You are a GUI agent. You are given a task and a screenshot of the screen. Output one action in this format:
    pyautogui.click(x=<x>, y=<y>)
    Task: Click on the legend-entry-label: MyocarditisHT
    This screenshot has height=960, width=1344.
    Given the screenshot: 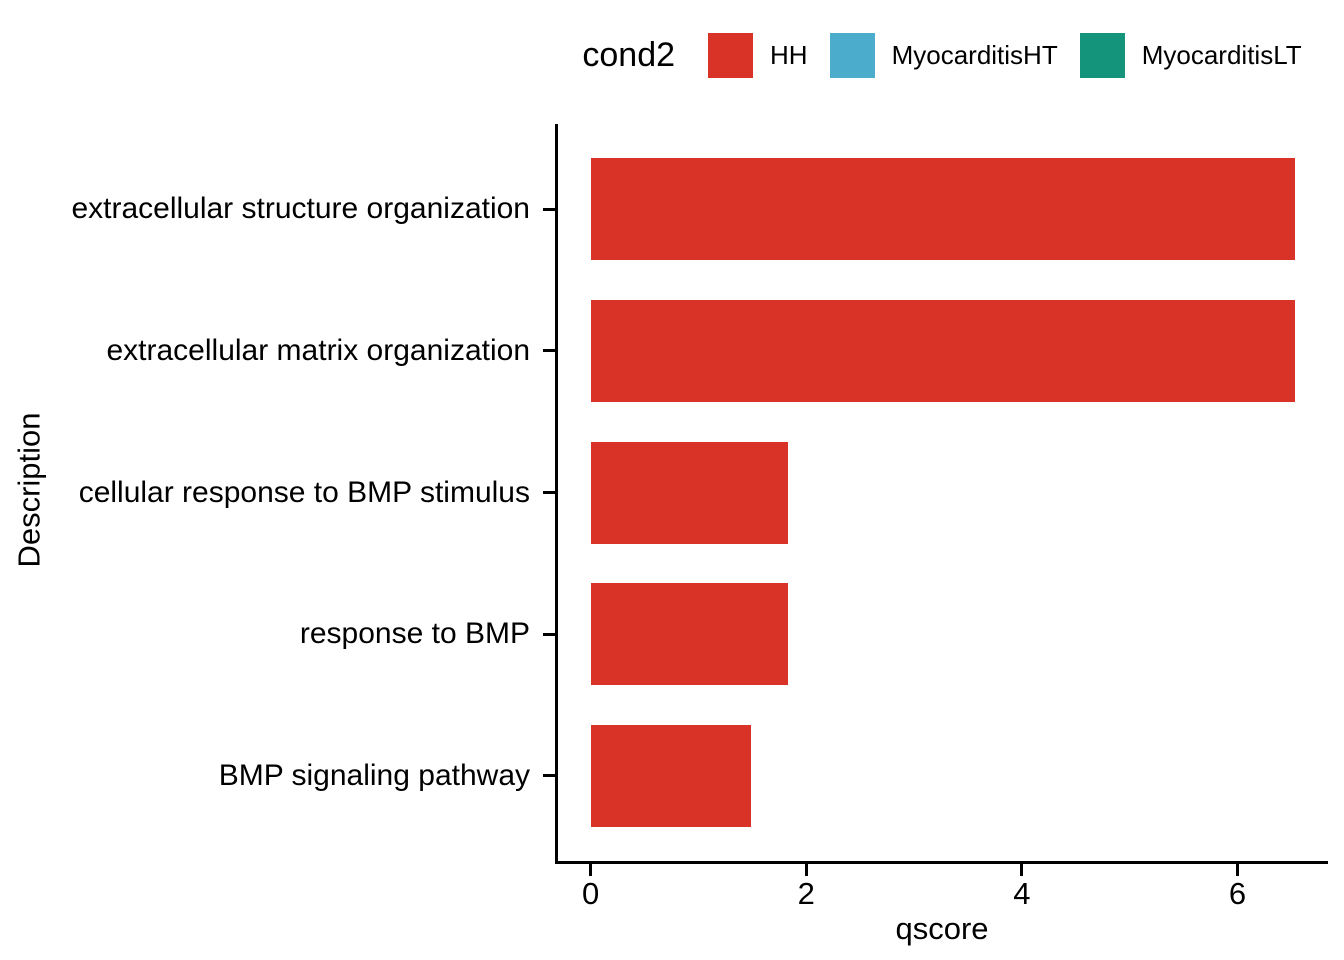 What is the action you would take?
    pyautogui.click(x=974, y=55)
    